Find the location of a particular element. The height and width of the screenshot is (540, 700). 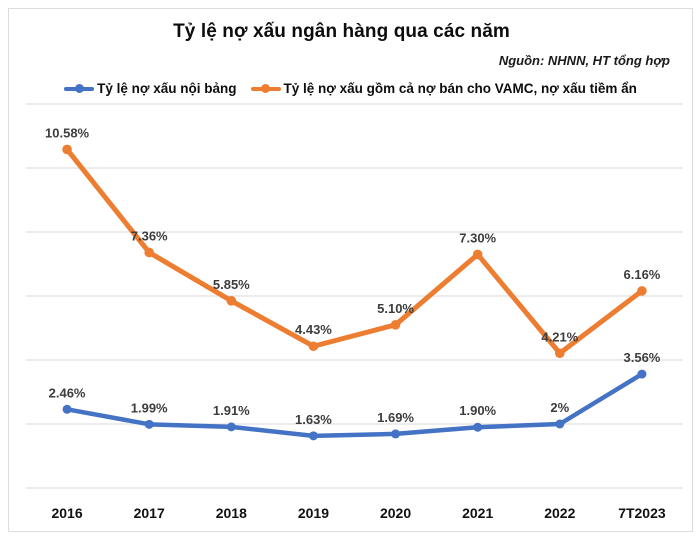

chart-source-note: Nguồn: NHNN, HT tổng hợp is located at coordinates (584, 60).